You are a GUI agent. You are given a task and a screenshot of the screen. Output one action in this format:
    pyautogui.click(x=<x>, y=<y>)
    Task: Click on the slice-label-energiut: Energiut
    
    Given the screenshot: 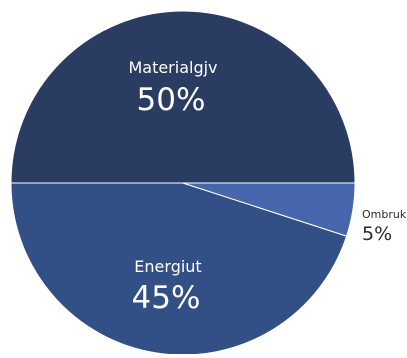 What is the action you would take?
    pyautogui.click(x=167, y=266)
    